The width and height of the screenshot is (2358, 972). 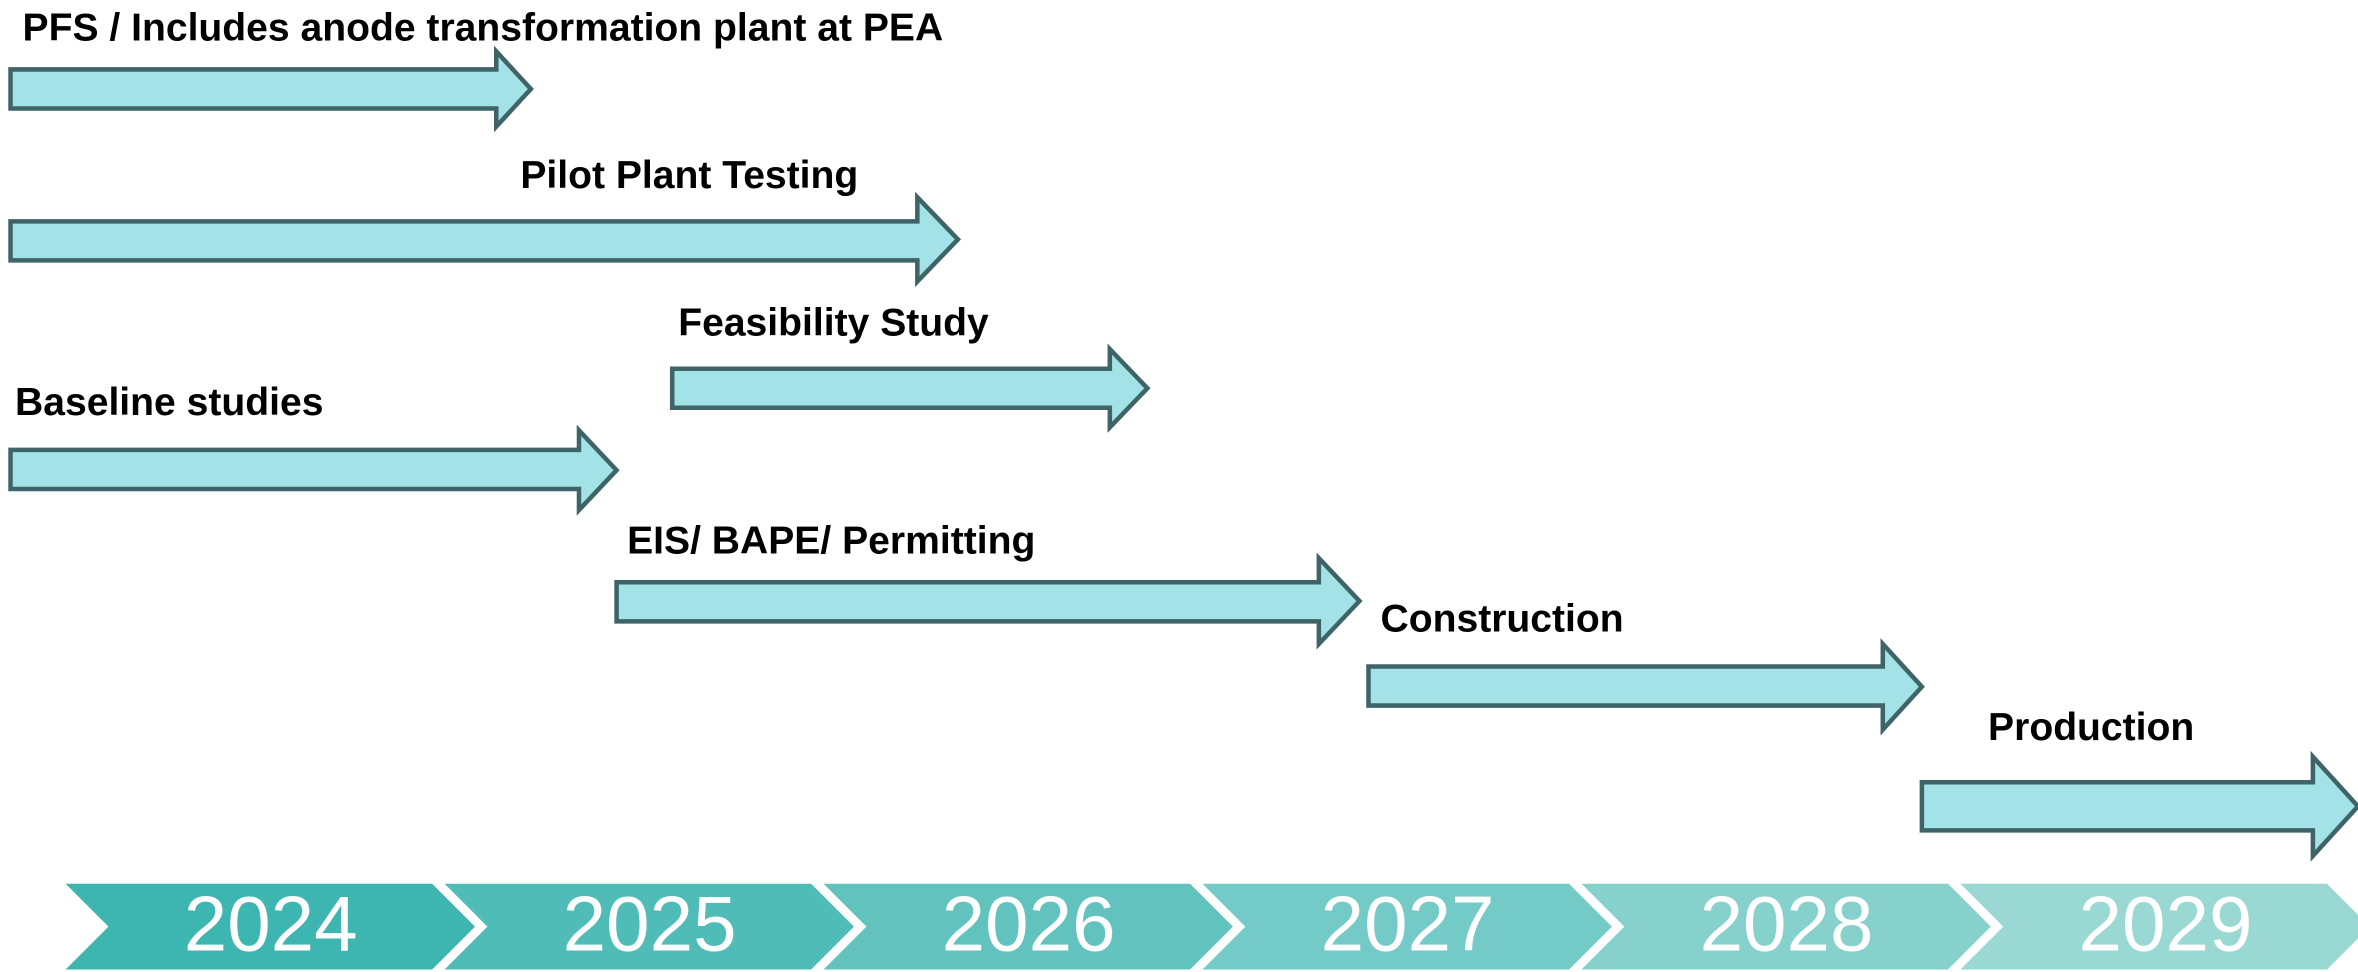 I want to click on year-label: 2027, so click(x=1408, y=923).